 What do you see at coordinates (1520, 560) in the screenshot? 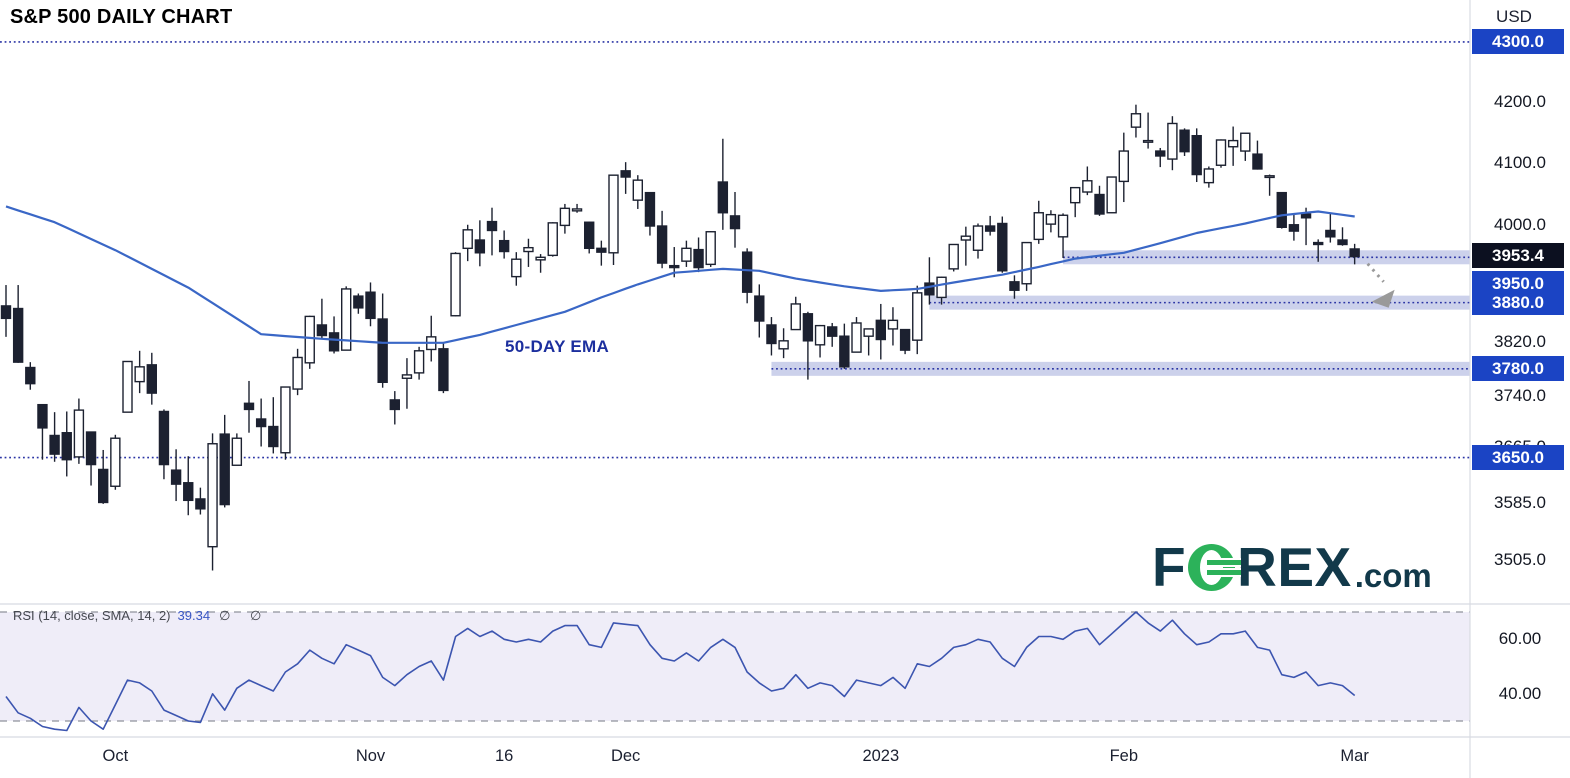
I see `price-axis-label: 3505.0` at bounding box center [1520, 560].